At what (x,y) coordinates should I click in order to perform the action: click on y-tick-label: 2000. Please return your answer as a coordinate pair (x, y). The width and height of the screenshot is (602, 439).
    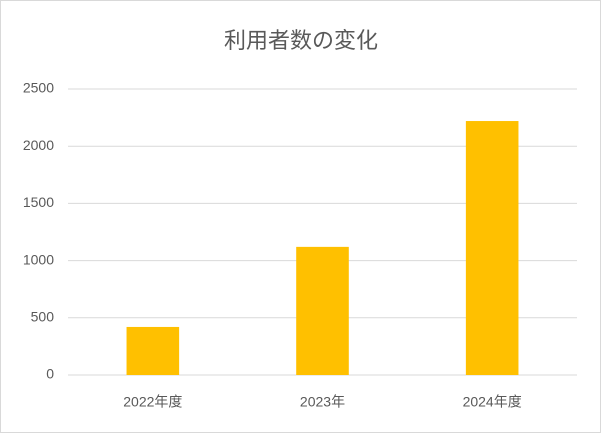
    Looking at the image, I should click on (38, 145).